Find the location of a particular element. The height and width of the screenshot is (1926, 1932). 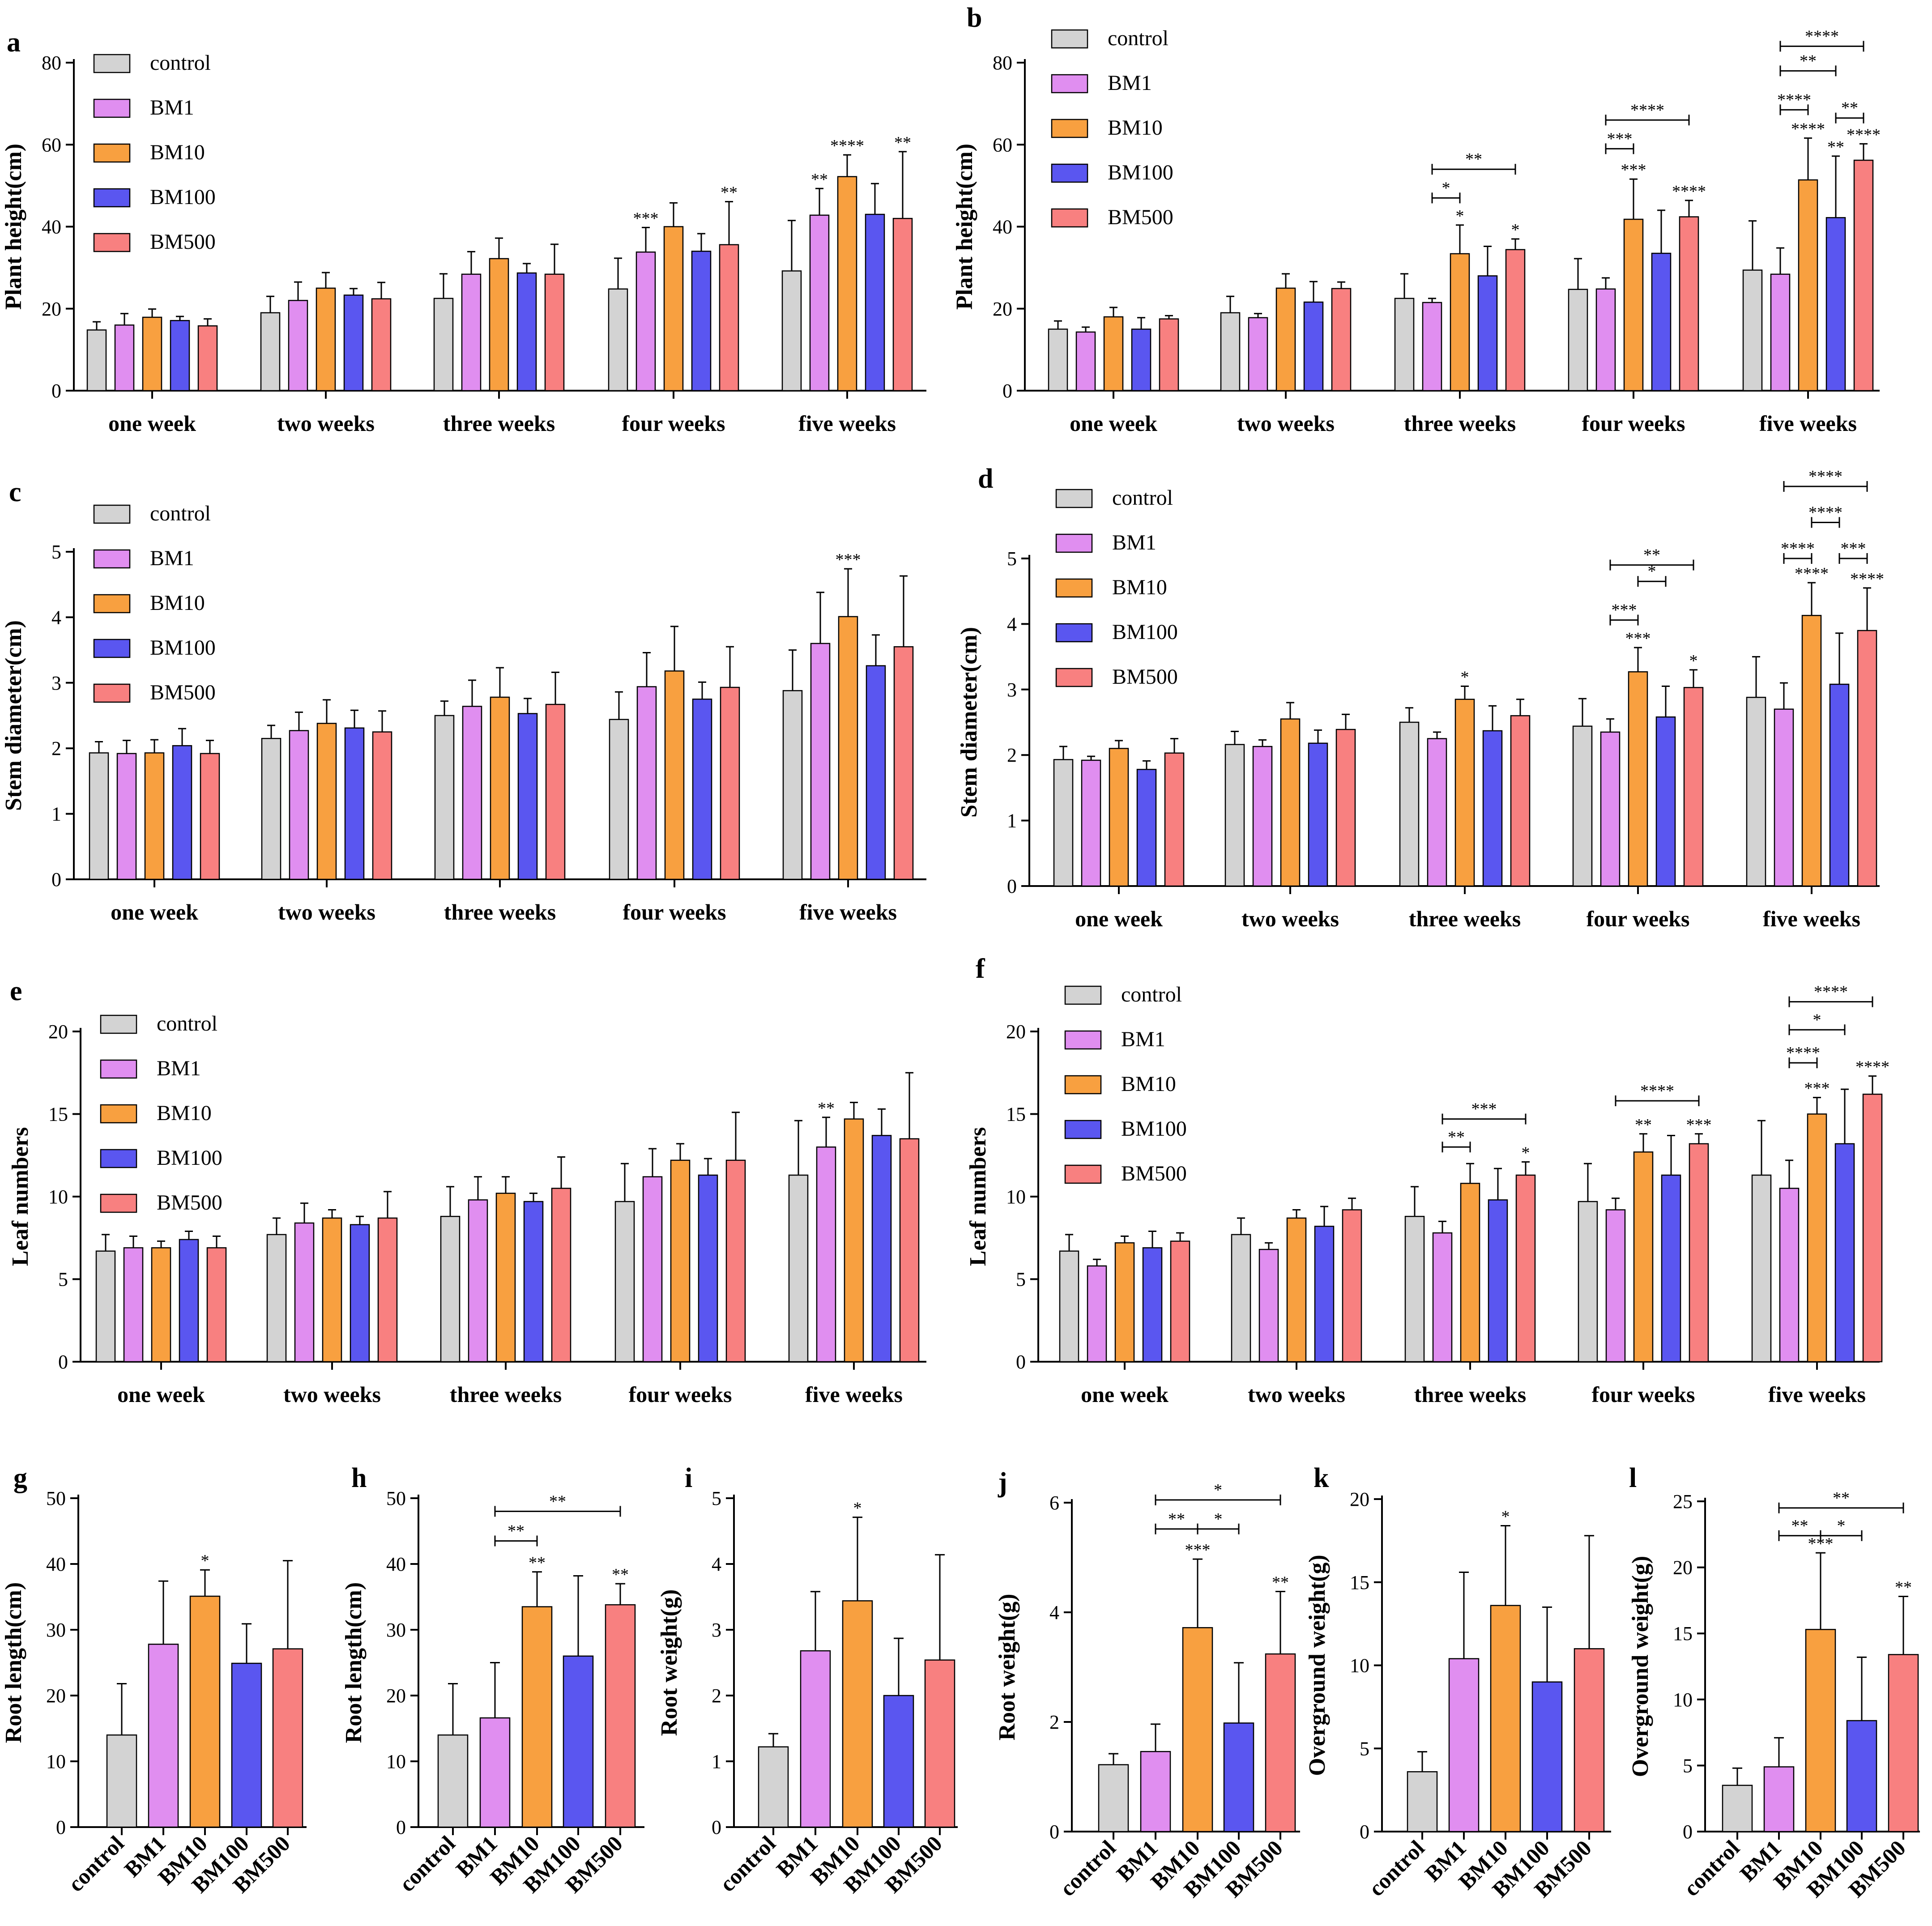

y-tick-label: 10 is located at coordinates (56, 1762).